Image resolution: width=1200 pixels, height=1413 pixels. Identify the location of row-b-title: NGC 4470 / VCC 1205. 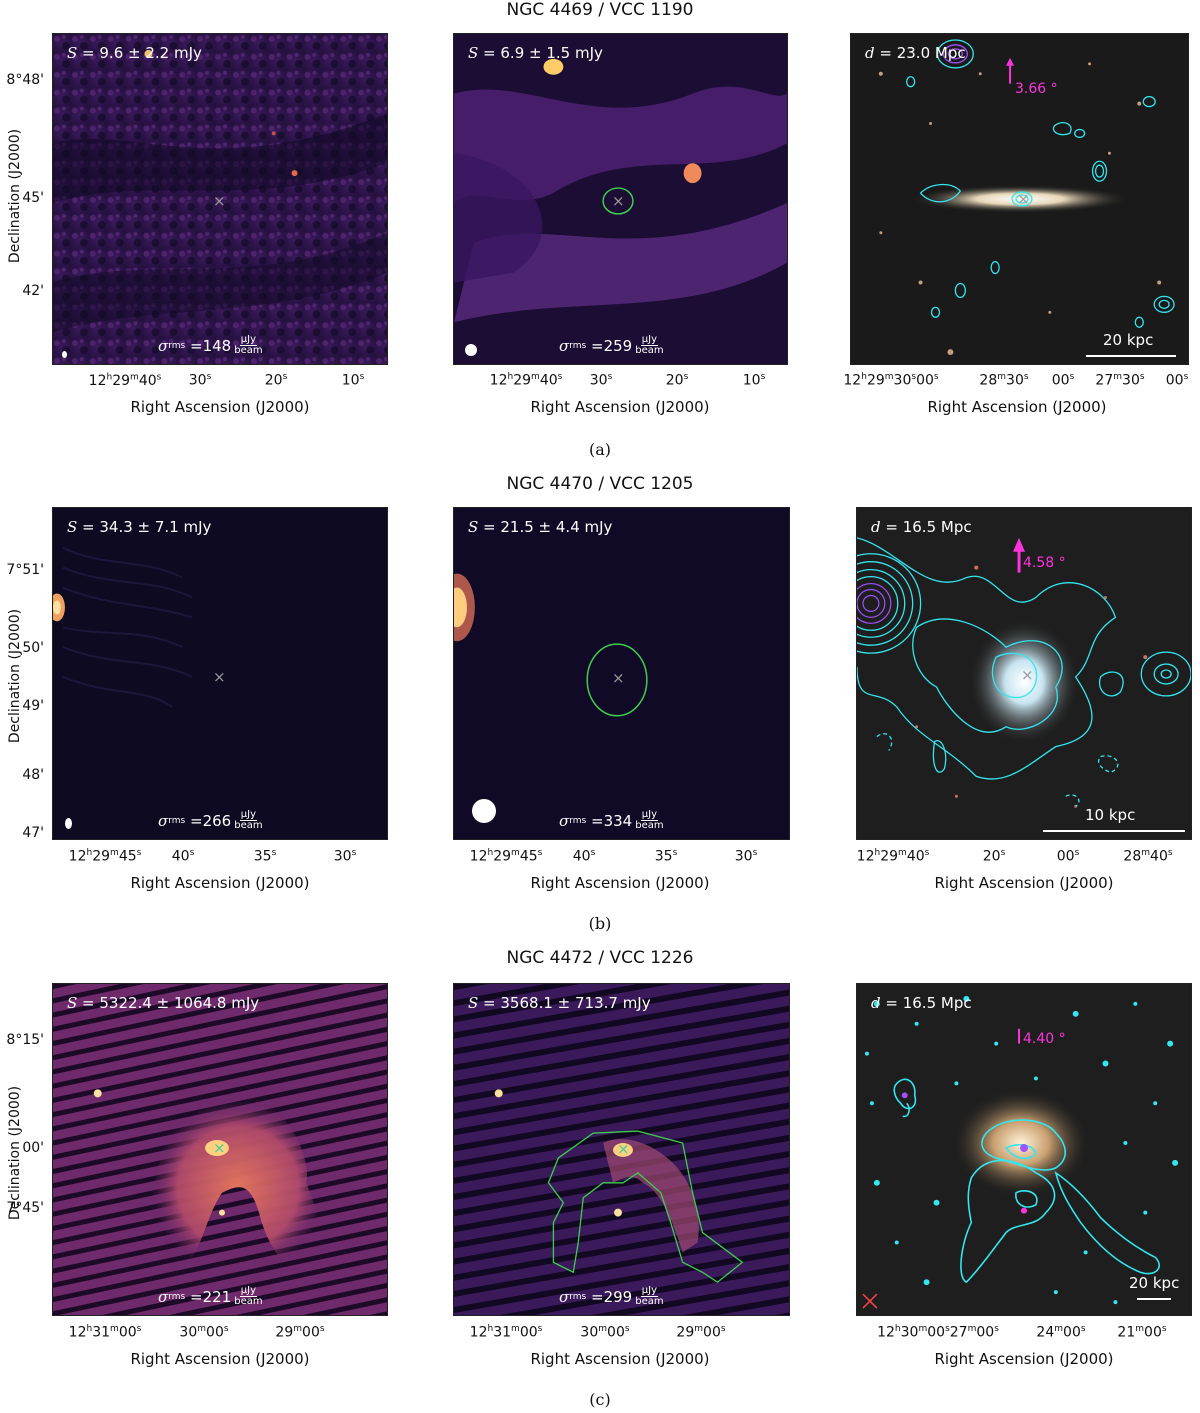
(600, 484).